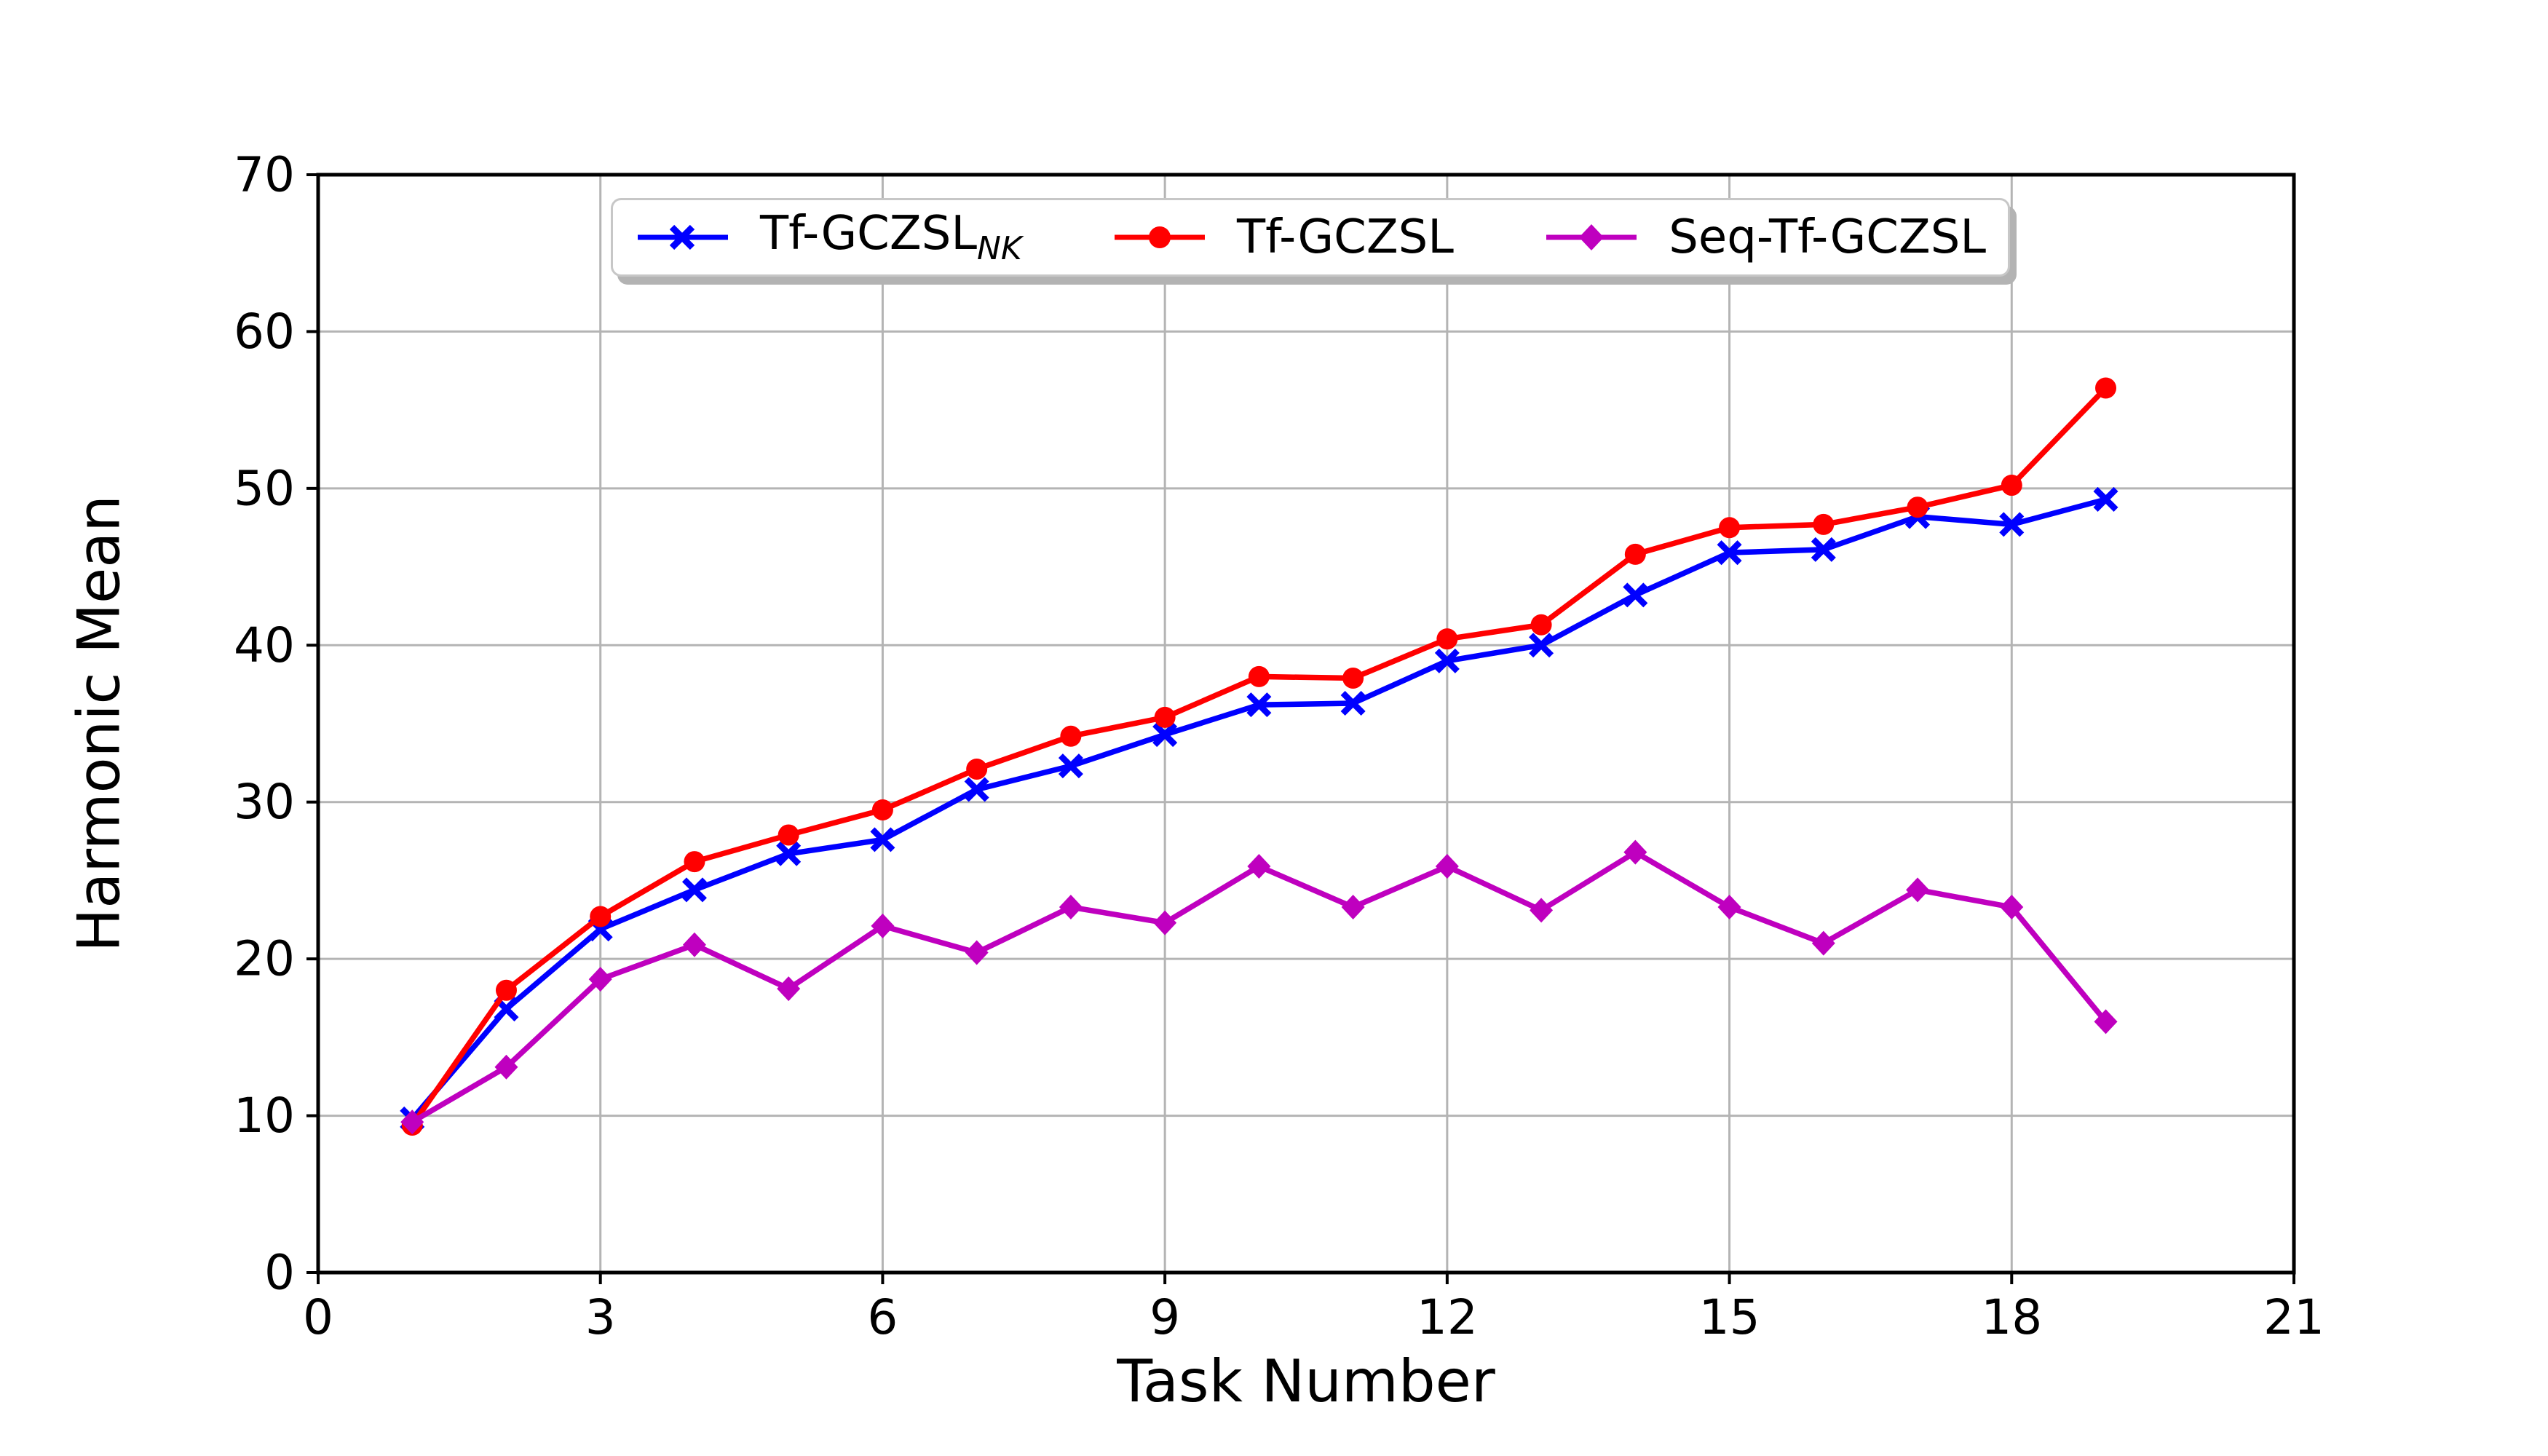 The width and height of the screenshot is (2548, 1456). I want to click on y-axis-title: Harmonic Mean, so click(99, 723).